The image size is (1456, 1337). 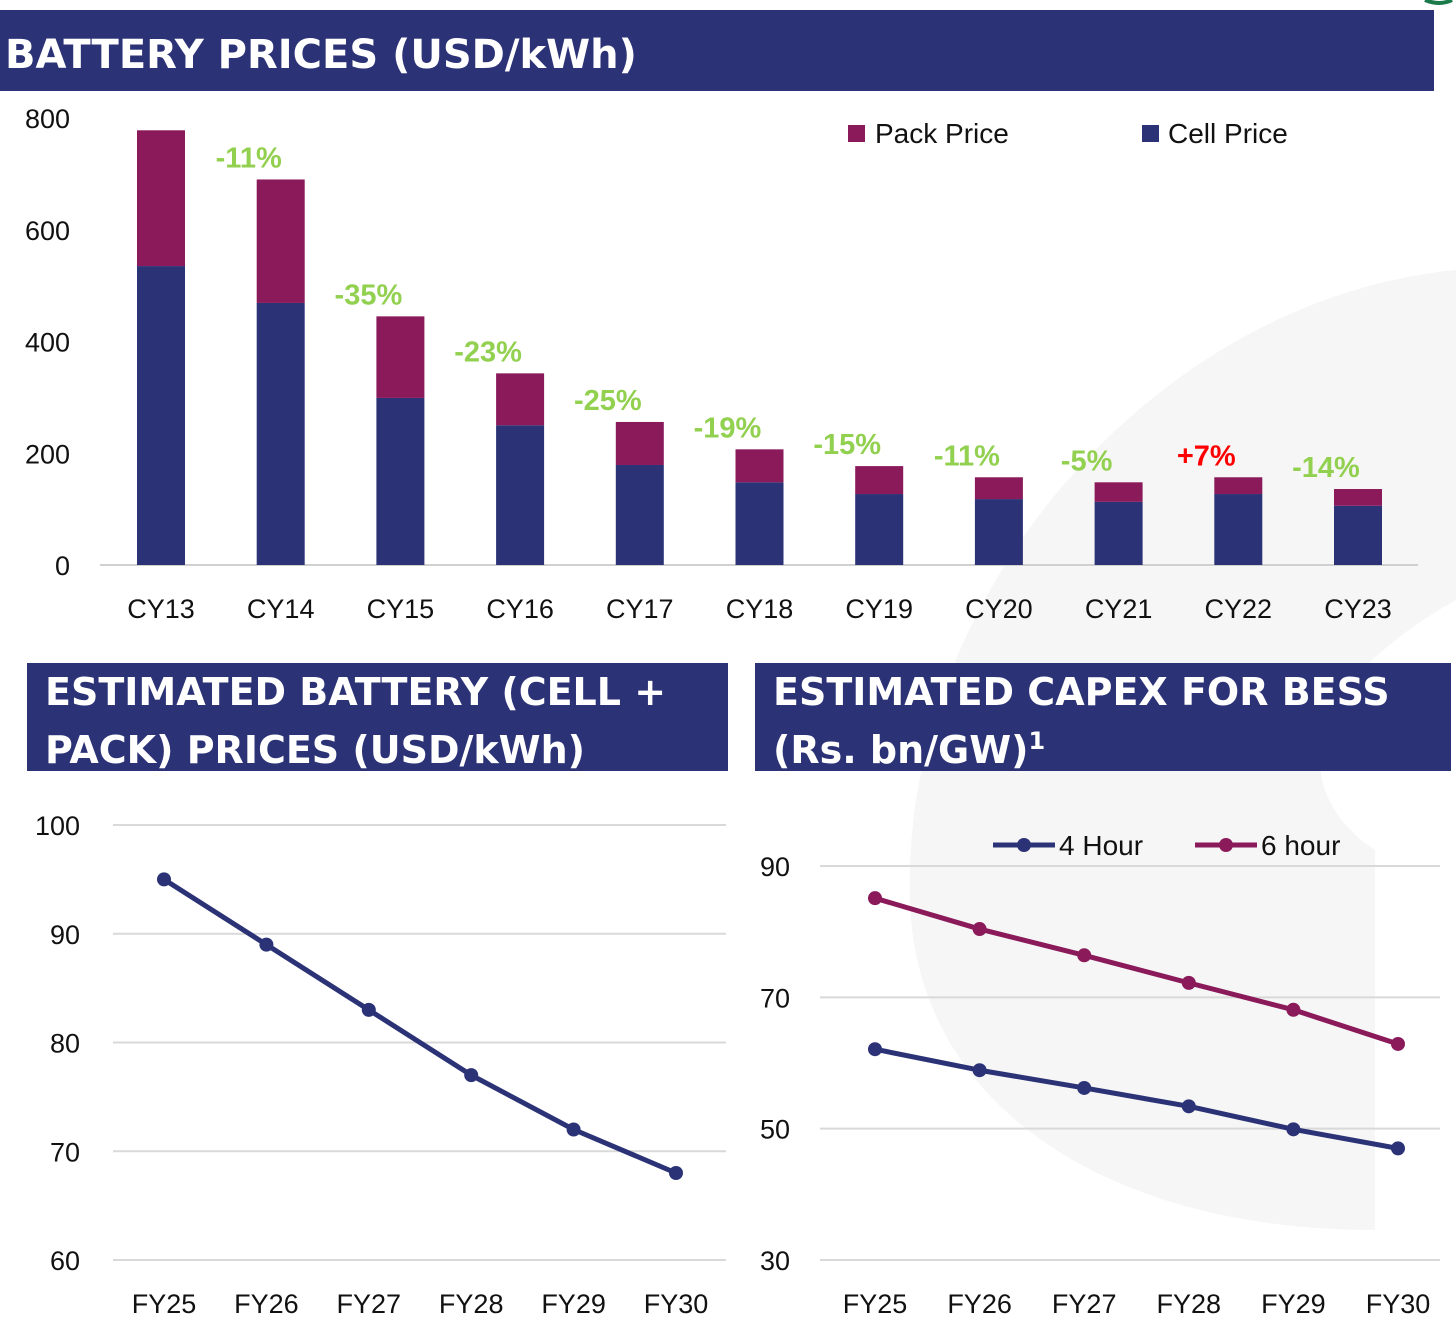 I want to click on right-chart-title-unit: (Rs. bn/GW), so click(x=901, y=750).